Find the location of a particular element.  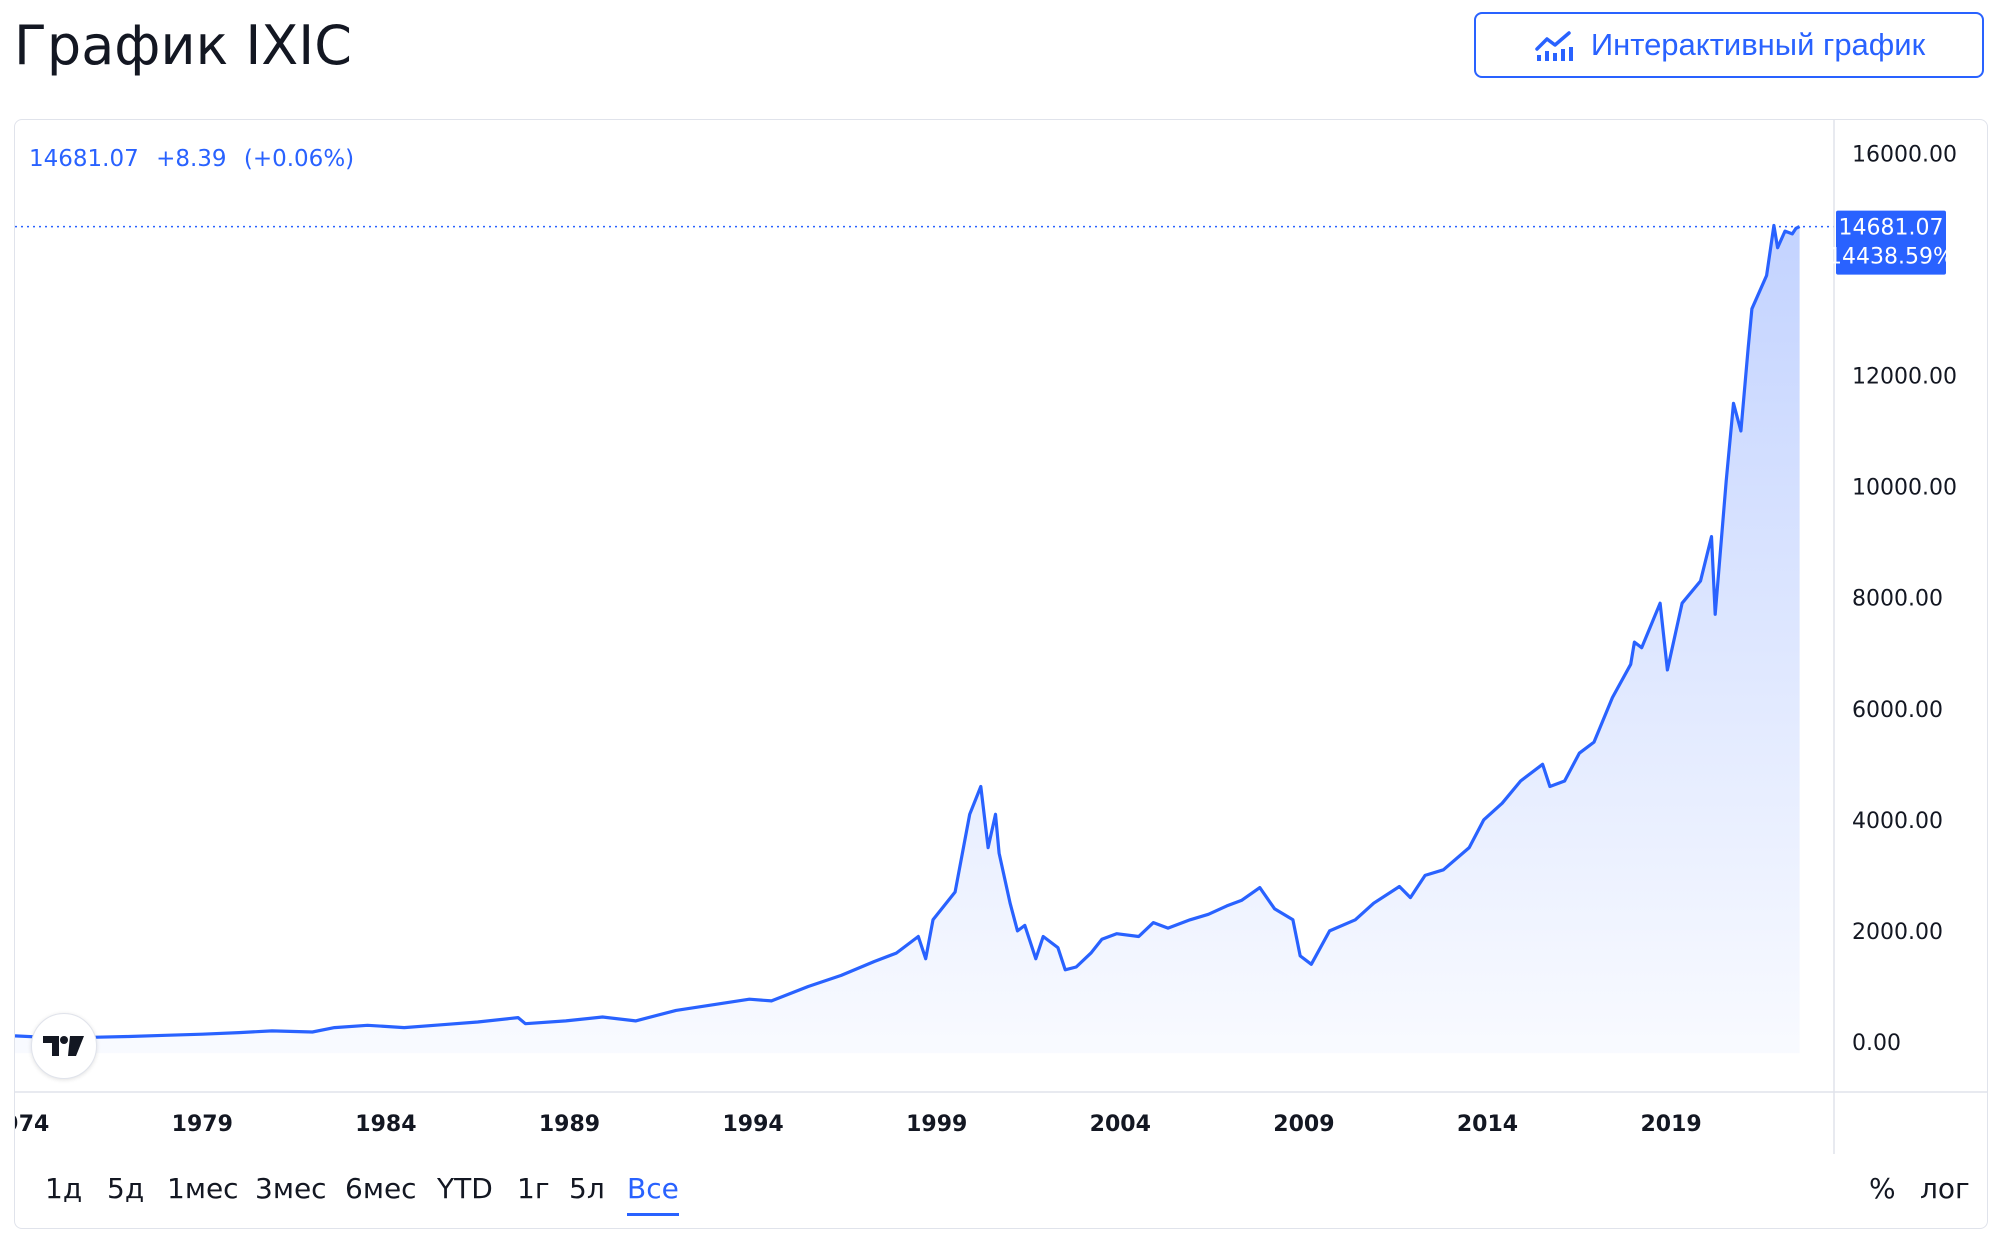

quote-change: +8.39 is located at coordinates (191, 159).